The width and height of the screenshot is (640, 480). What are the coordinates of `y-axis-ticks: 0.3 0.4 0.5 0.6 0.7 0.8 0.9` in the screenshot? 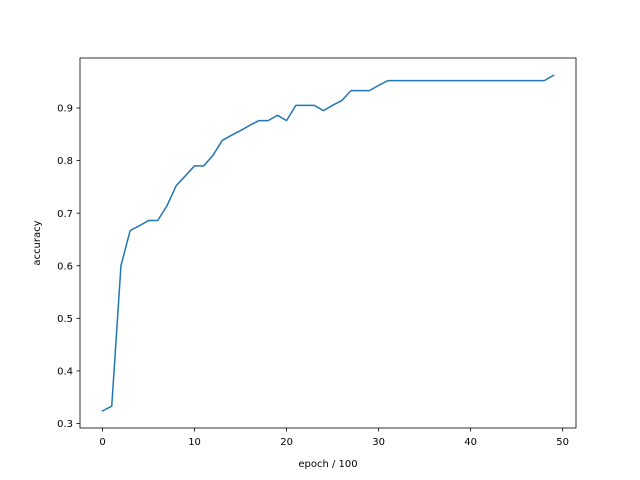 It's located at (68, 267).